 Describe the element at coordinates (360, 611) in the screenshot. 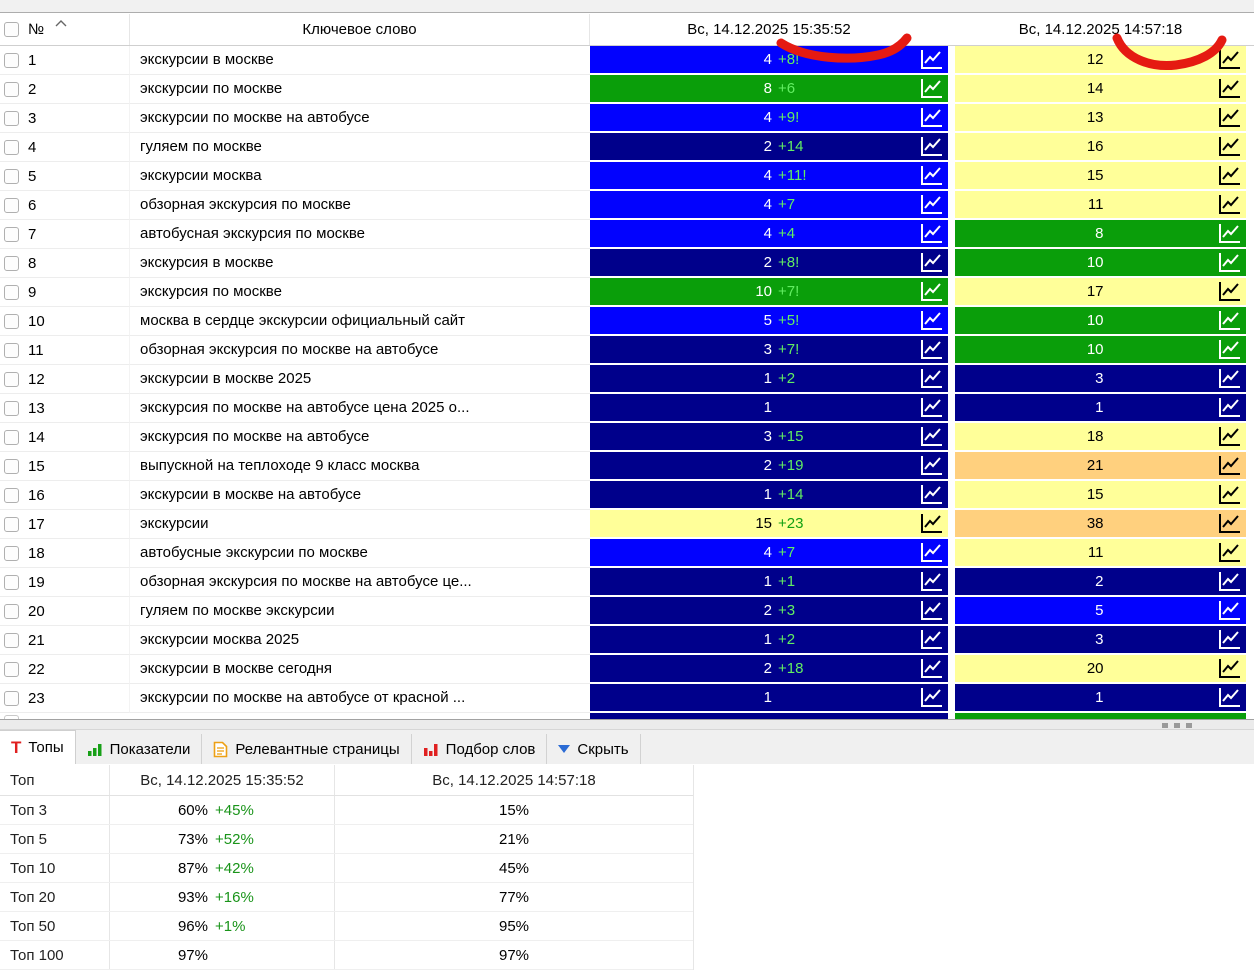

I see `keyword-cell: гуляем по москве экскурсии` at that location.